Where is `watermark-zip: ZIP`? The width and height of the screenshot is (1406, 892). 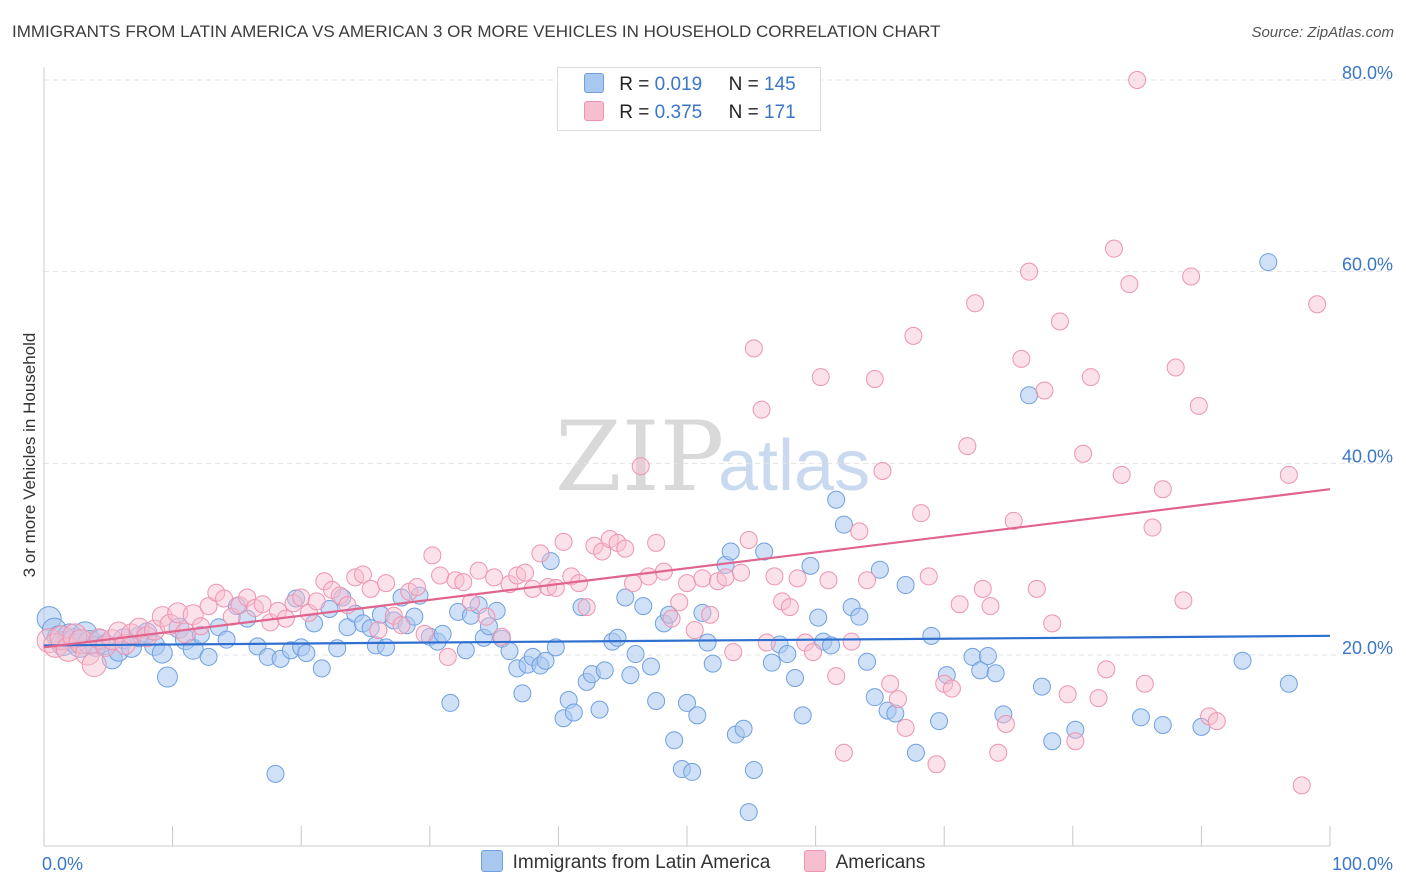
watermark-zip: ZIP is located at coordinates (639, 457).